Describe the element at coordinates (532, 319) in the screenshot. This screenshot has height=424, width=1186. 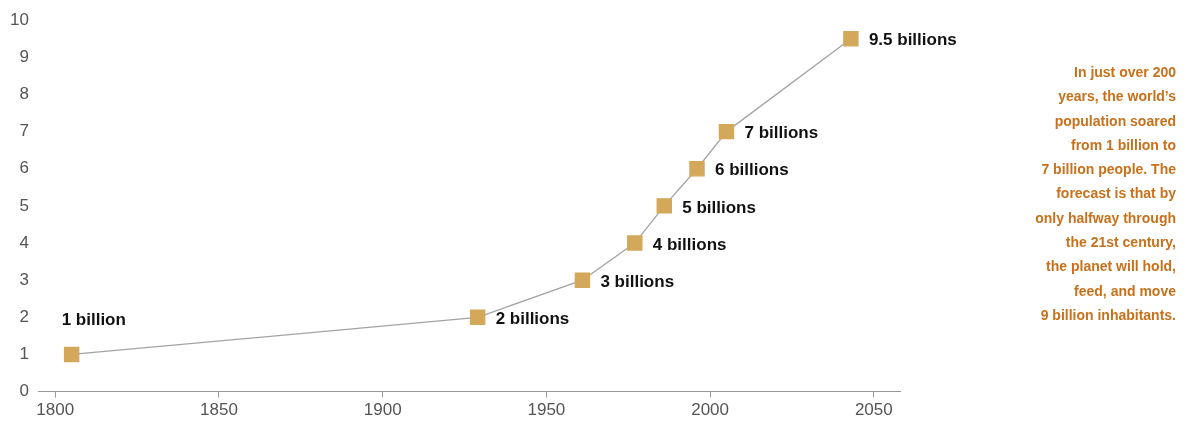
I see `data-label: 2 billions` at that location.